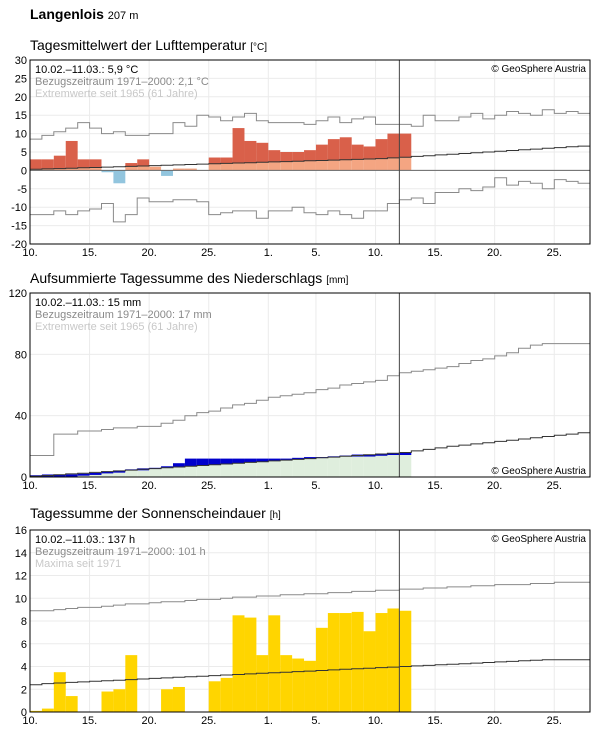 The image size is (596, 729). What do you see at coordinates (310, 200) in the screenshot?
I see `extreme-min-line` at bounding box center [310, 200].